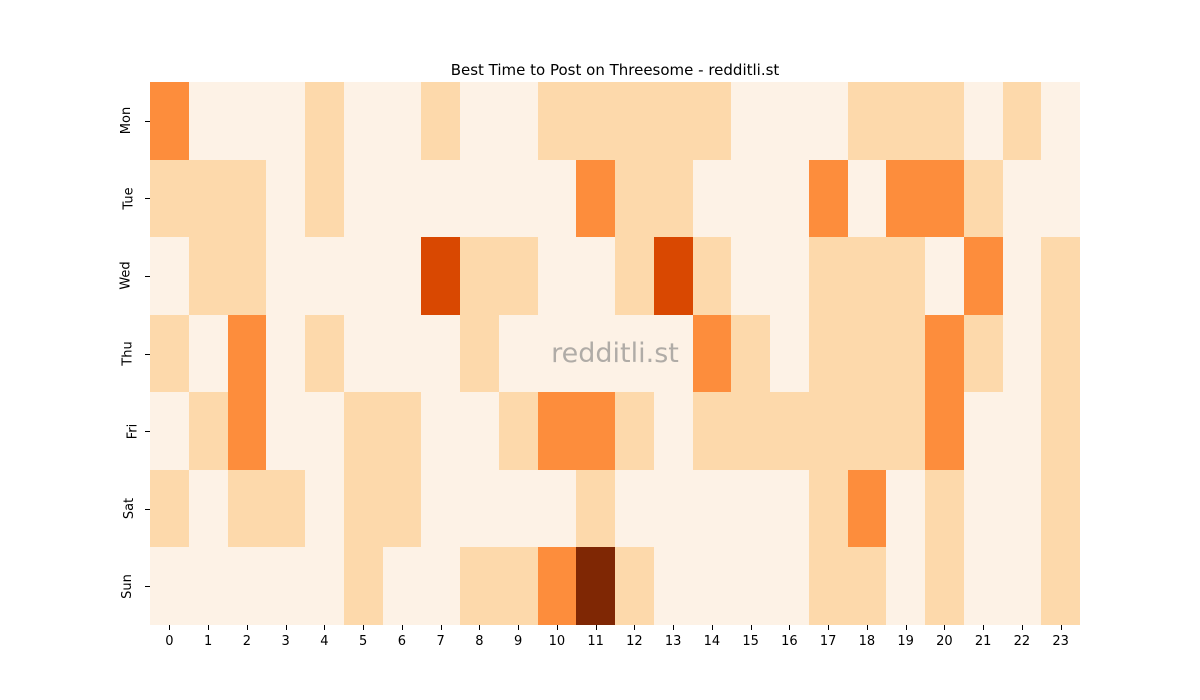  I want to click on x-tick-label: 1, so click(208, 641).